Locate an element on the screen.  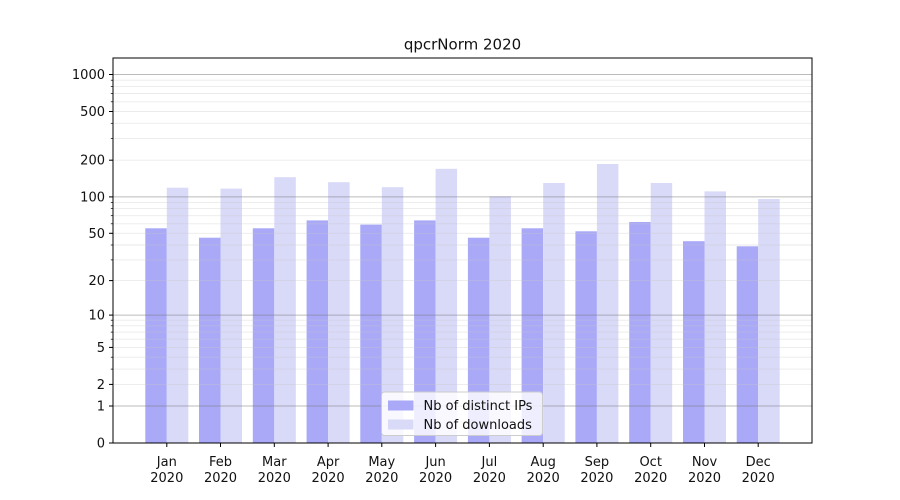
bar-downloads-aug is located at coordinates (554, 313).